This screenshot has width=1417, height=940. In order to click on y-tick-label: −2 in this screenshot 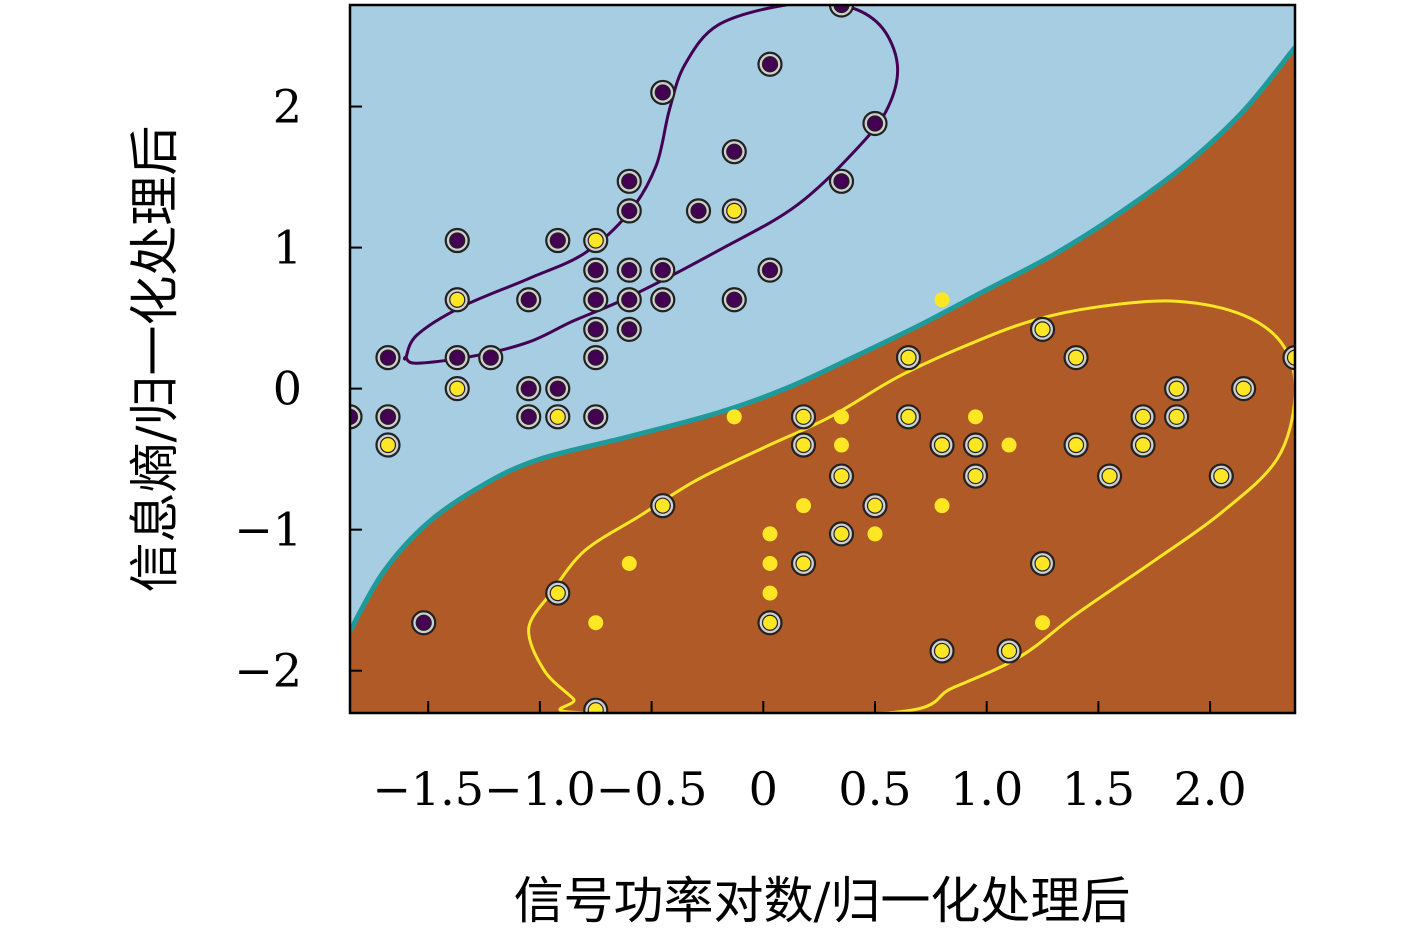, I will do `click(268, 671)`.